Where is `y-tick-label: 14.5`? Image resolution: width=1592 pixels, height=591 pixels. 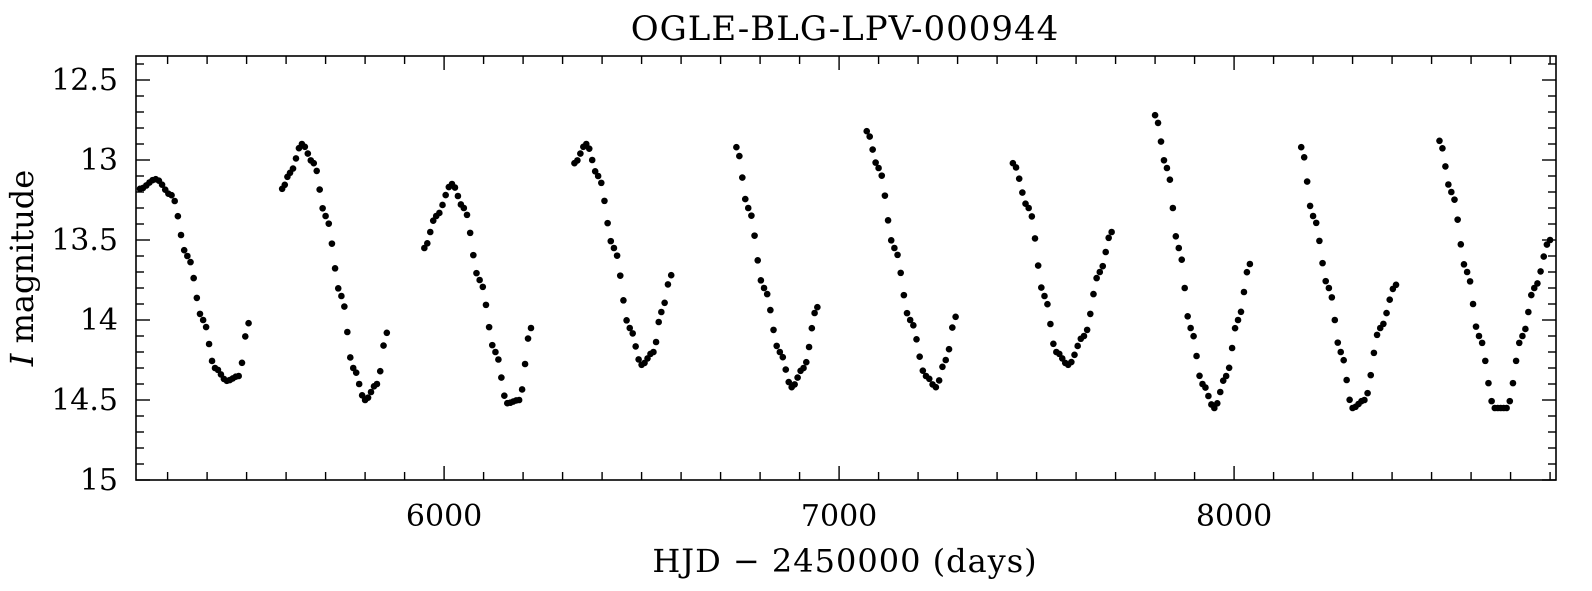 y-tick-label: 14.5 is located at coordinates (84, 400).